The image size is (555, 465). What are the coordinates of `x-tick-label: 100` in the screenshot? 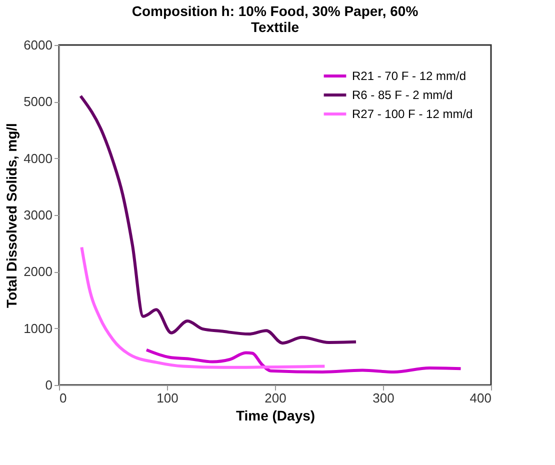 It's located at (167, 398).